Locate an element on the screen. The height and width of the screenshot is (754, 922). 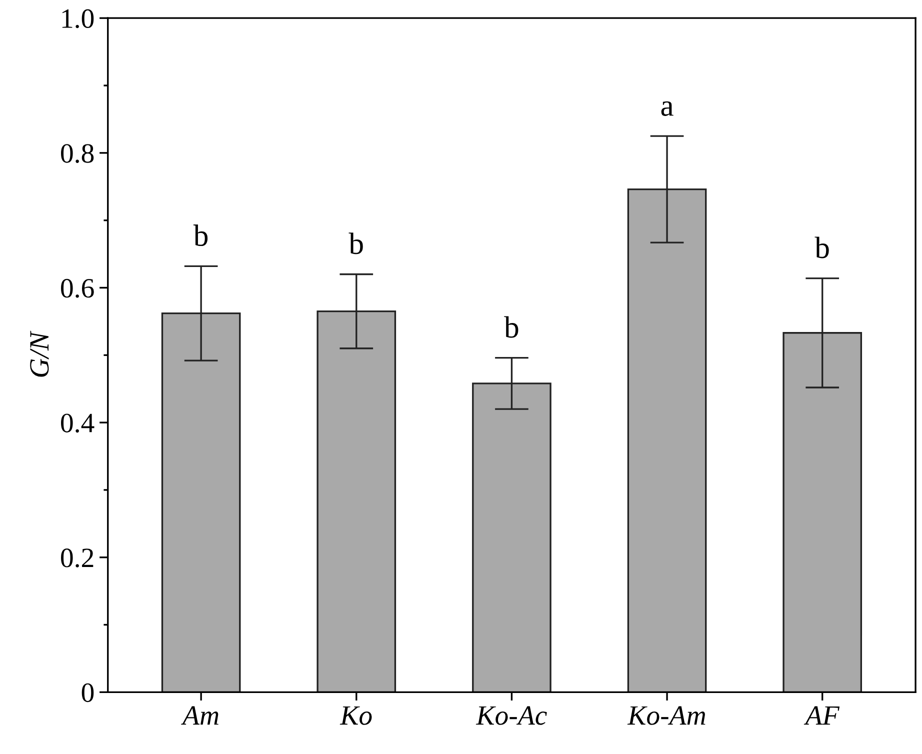
y-tick-label: 1.0 is located at coordinates (78, 18).